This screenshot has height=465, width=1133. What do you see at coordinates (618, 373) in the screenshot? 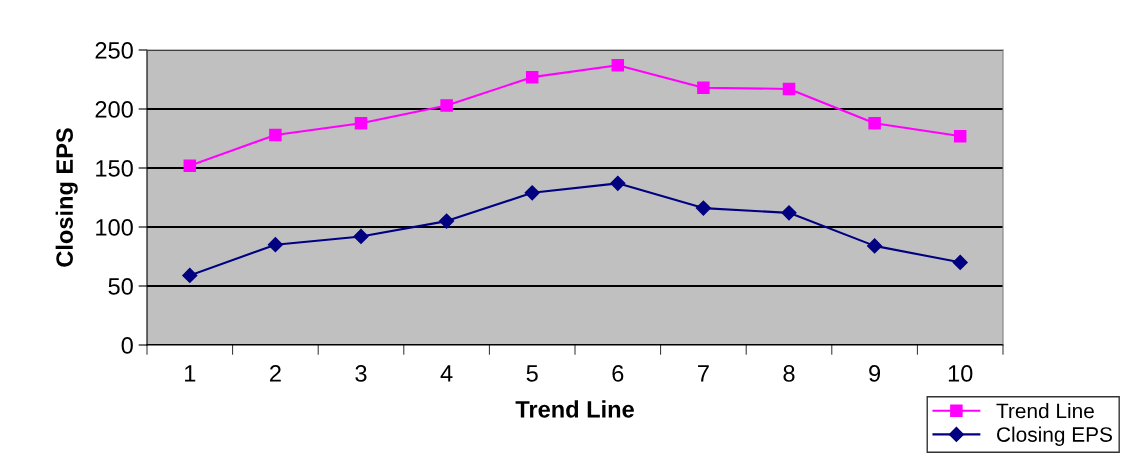
I see `x-tick-label: 6` at bounding box center [618, 373].